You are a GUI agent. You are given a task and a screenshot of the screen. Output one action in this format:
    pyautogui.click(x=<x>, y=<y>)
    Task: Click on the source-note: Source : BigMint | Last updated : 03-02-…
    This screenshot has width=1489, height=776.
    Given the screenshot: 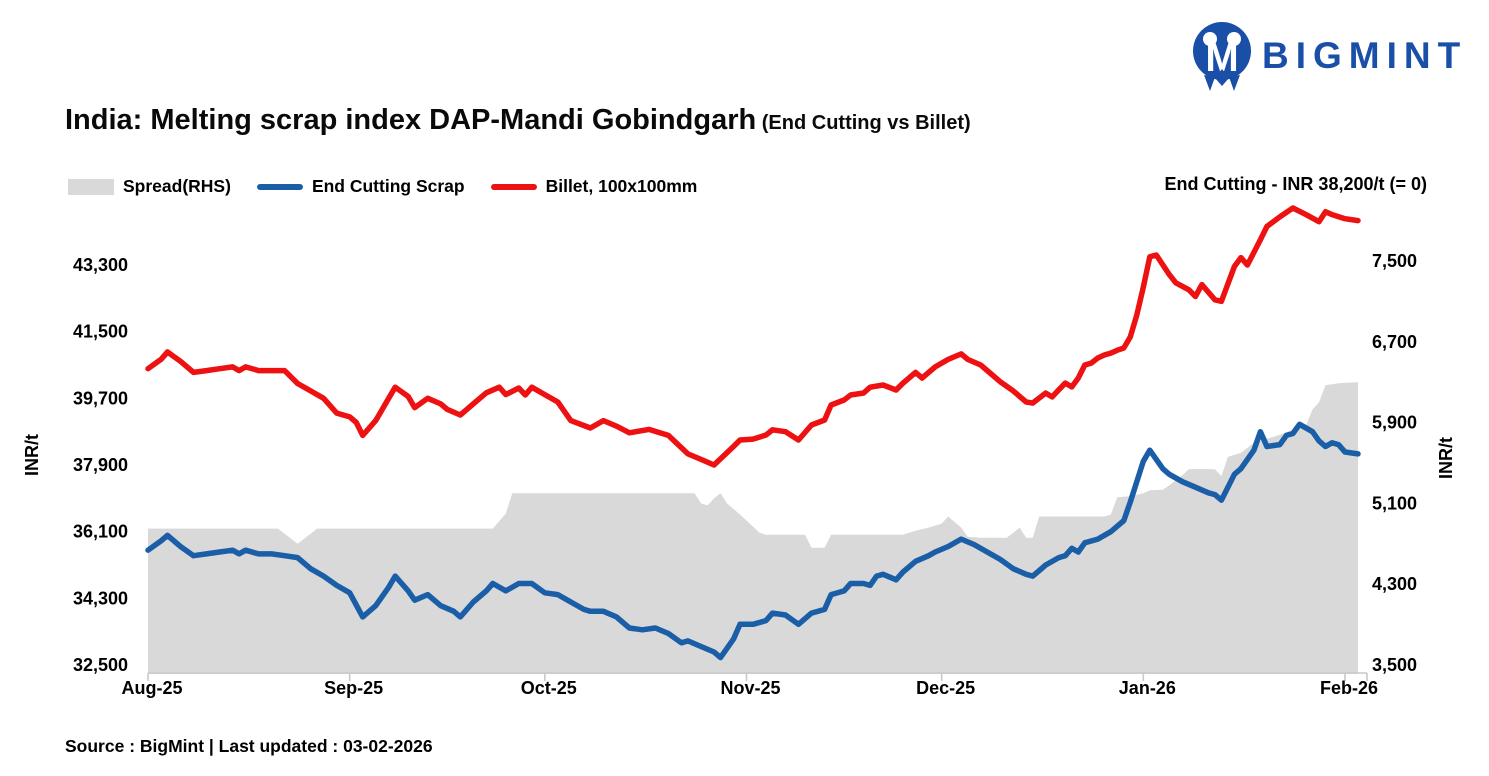 What is the action you would take?
    pyautogui.click(x=249, y=746)
    